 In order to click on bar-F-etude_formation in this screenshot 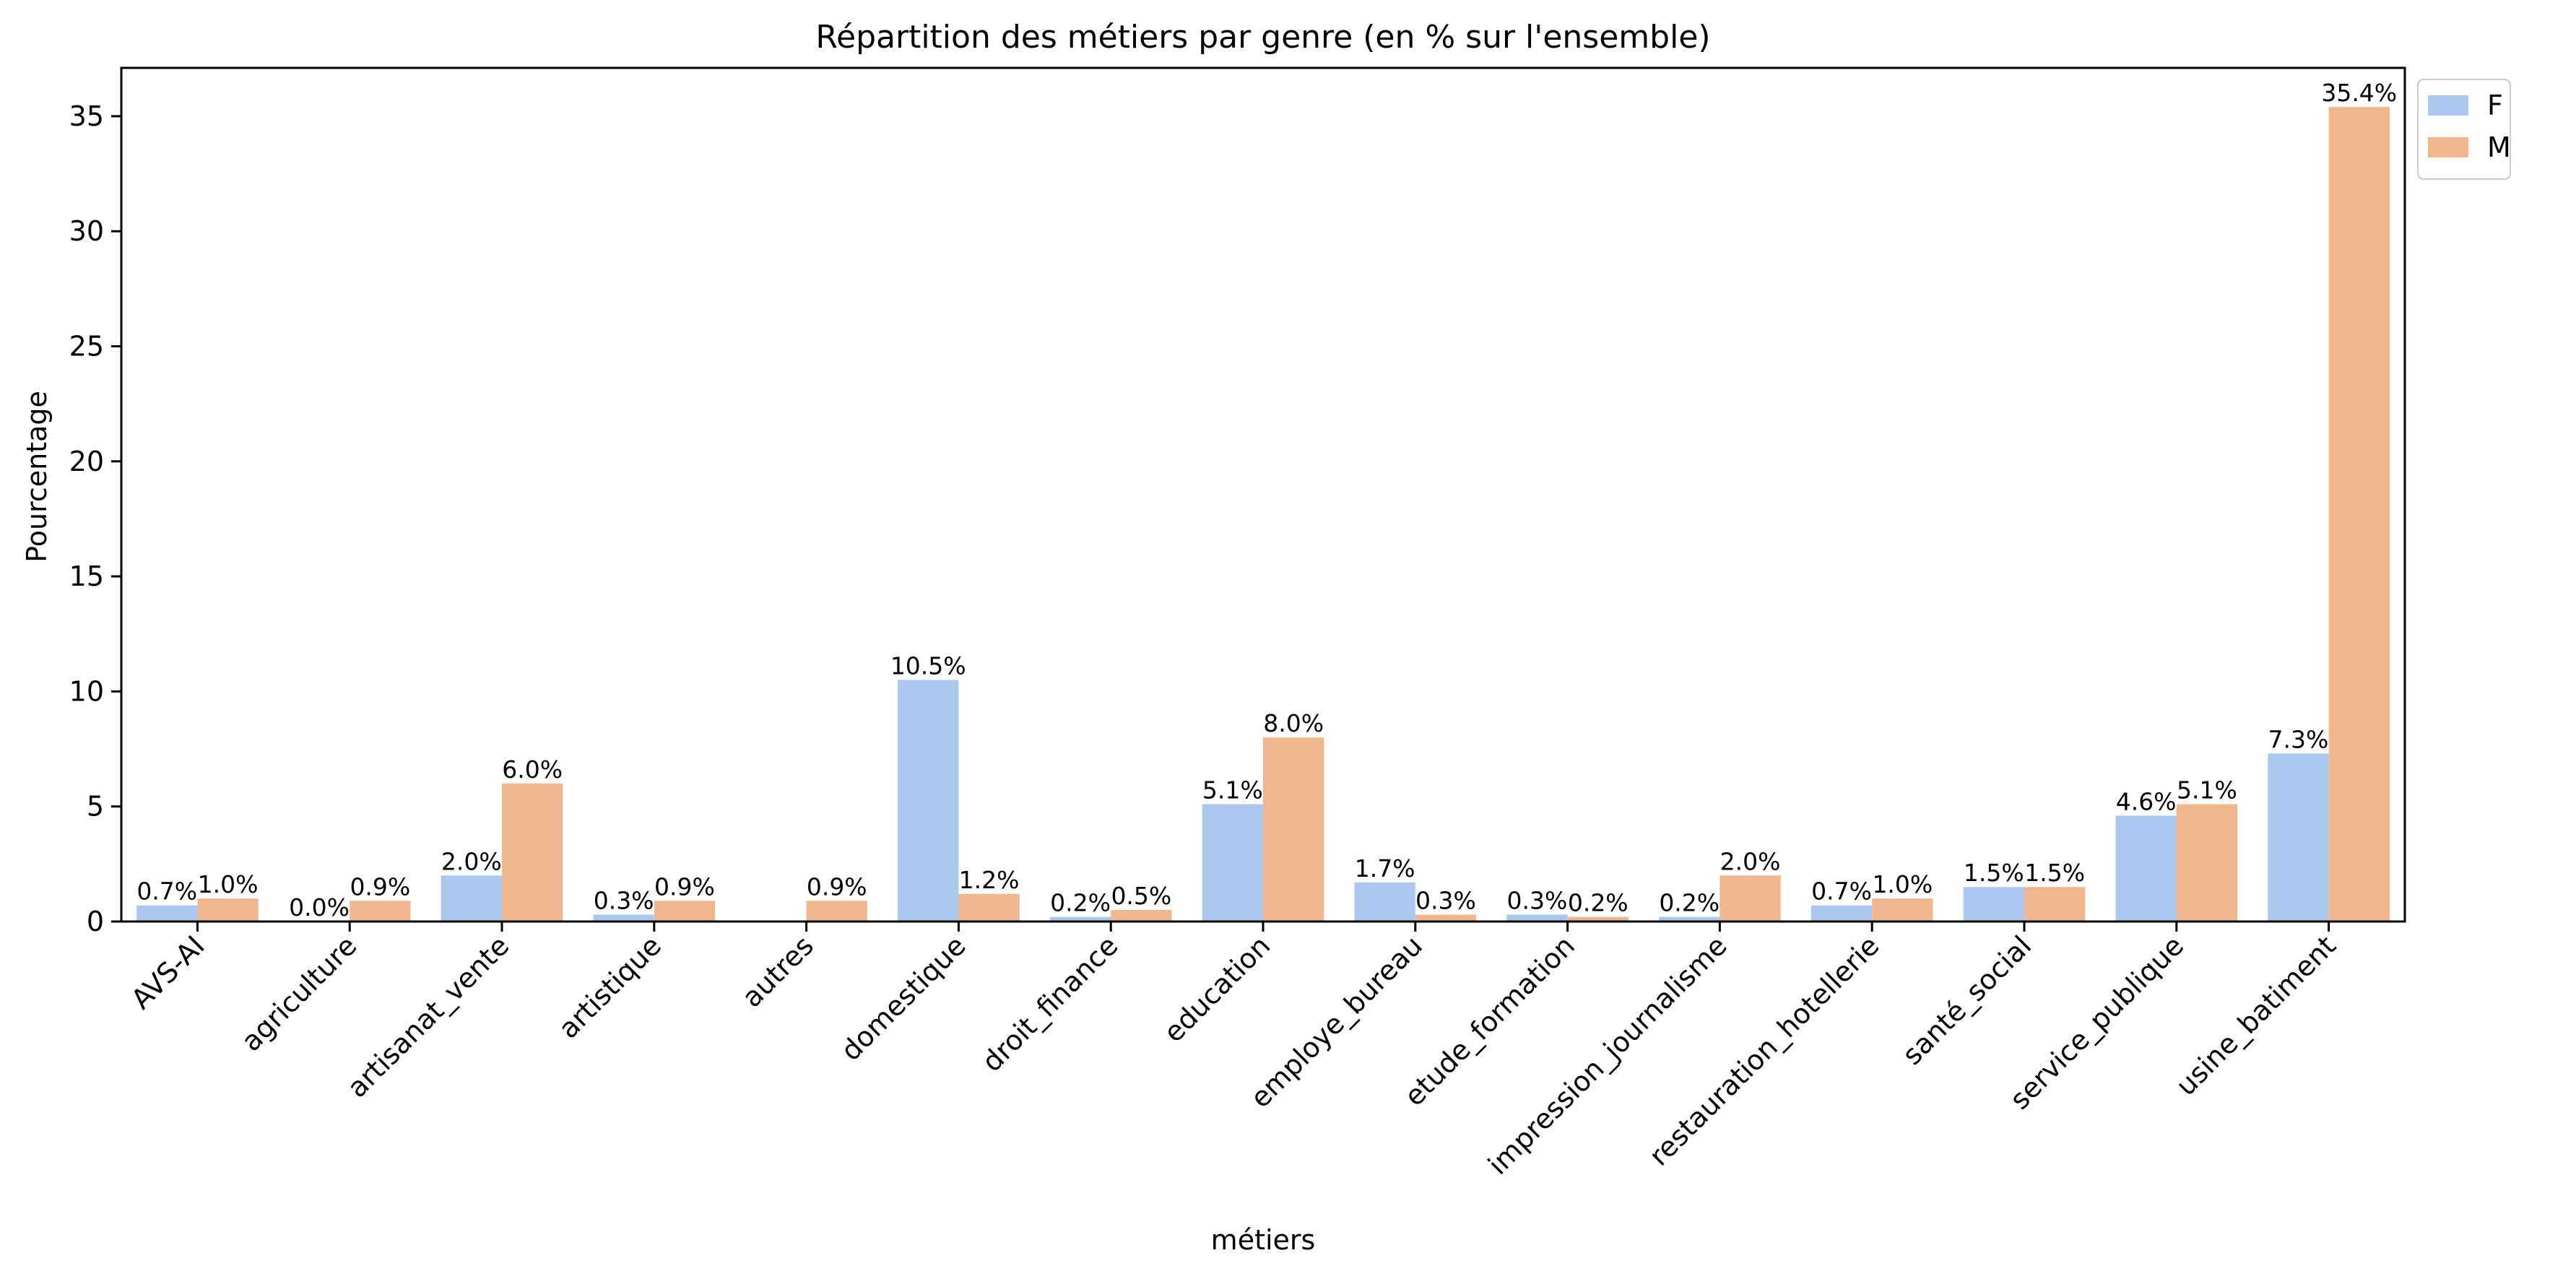, I will do `click(1537, 918)`.